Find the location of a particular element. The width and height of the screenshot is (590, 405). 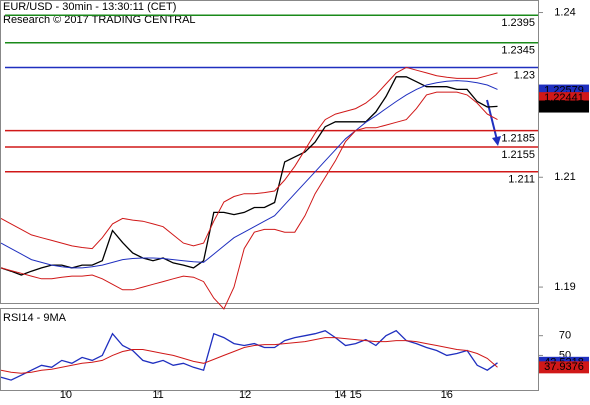

level-label: 1.2185 is located at coordinates (518, 138).